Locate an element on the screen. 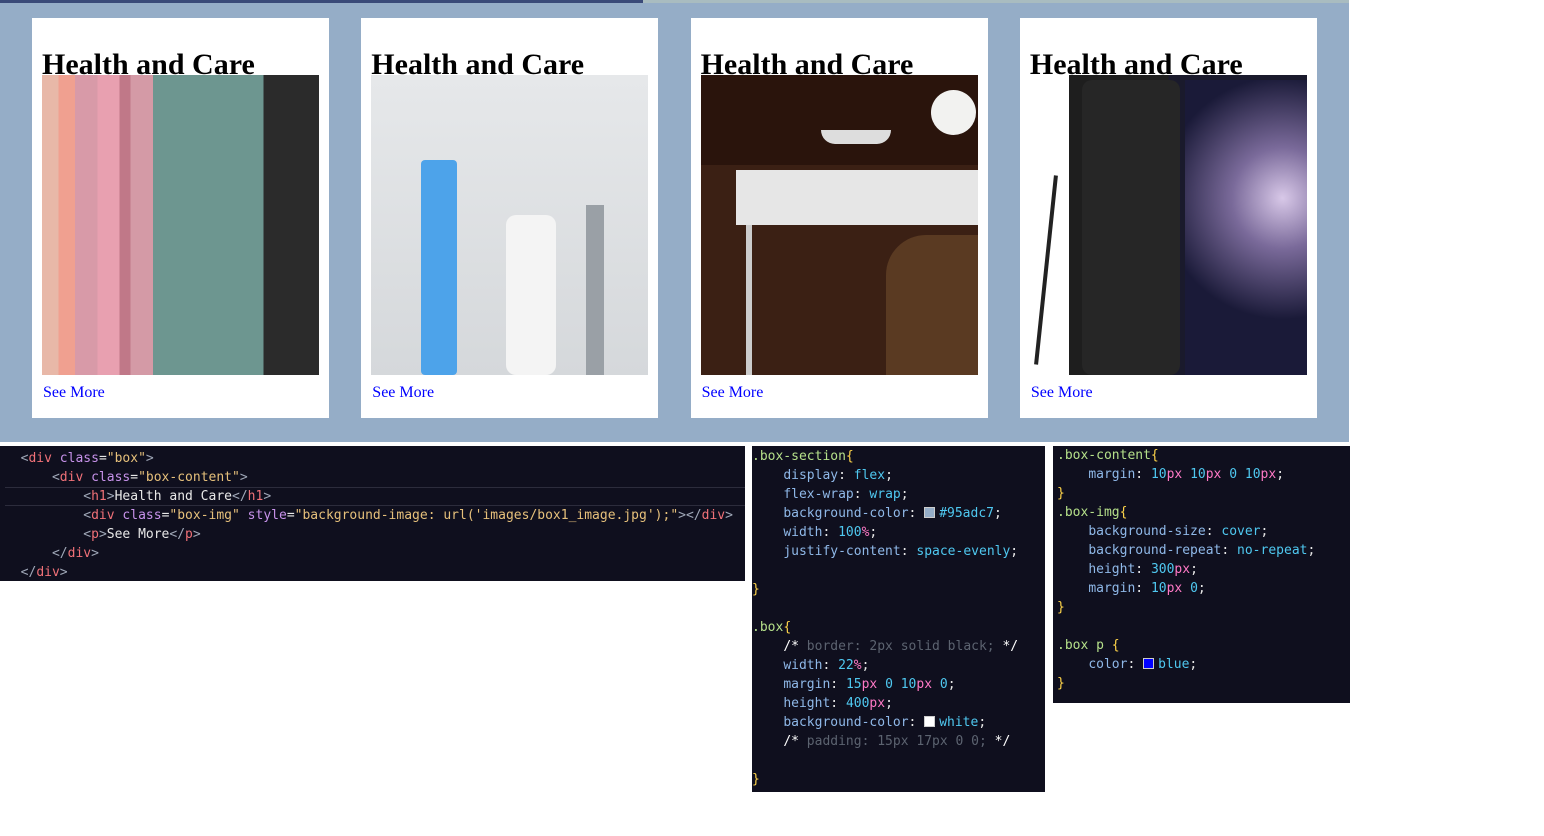 The width and height of the screenshot is (1544, 836). code-line: .box p { is located at coordinates (1088, 645).